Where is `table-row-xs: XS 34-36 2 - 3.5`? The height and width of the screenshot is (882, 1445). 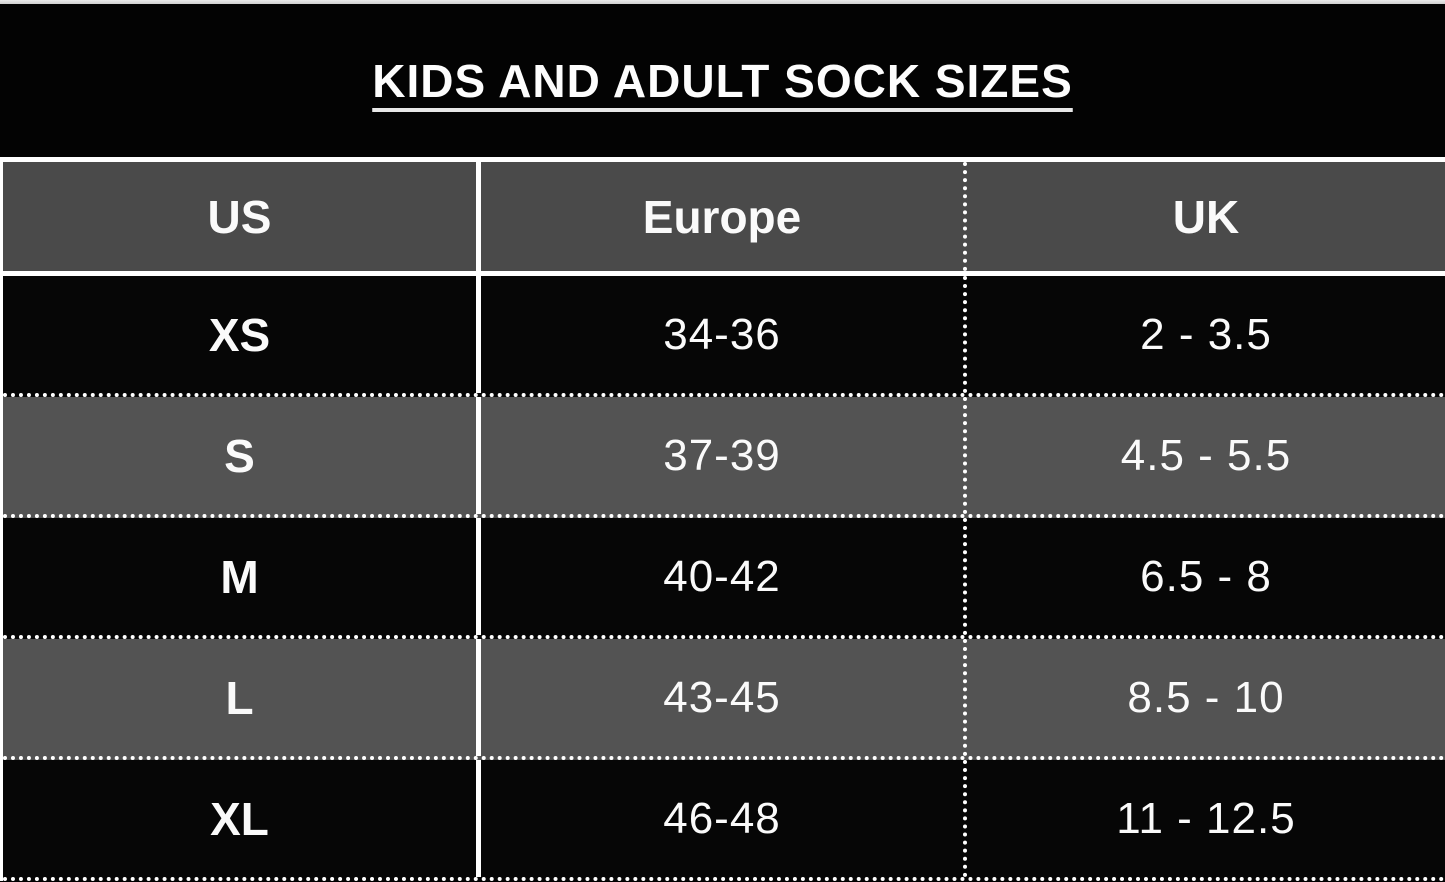 table-row-xs: XS 34-36 2 - 3.5 is located at coordinates (724, 336).